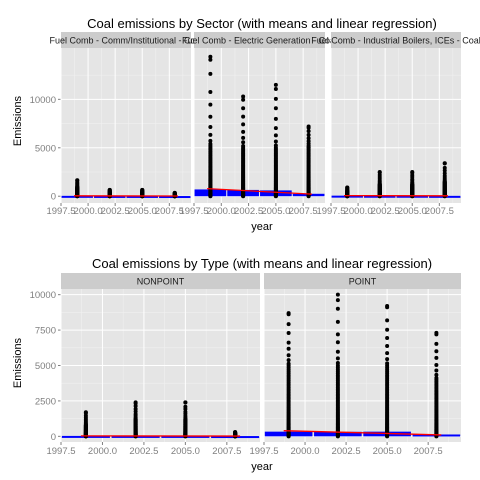 This screenshot has width=480, height=480. Describe the element at coordinates (185, 451) in the screenshot. I see `type-x-tick-label: 2005.0` at that location.